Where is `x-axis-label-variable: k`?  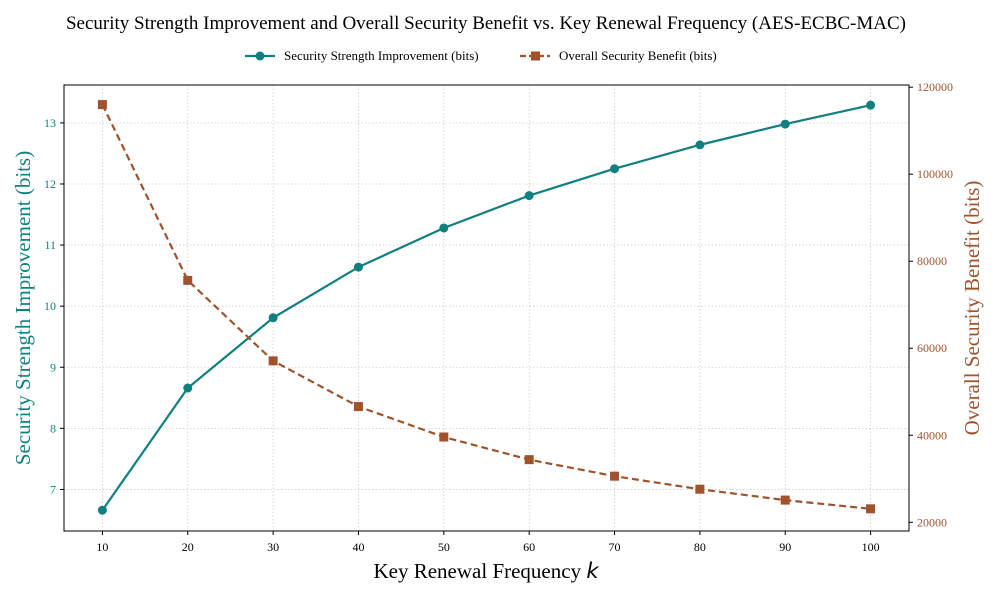
x-axis-label-variable: k is located at coordinates (592, 571).